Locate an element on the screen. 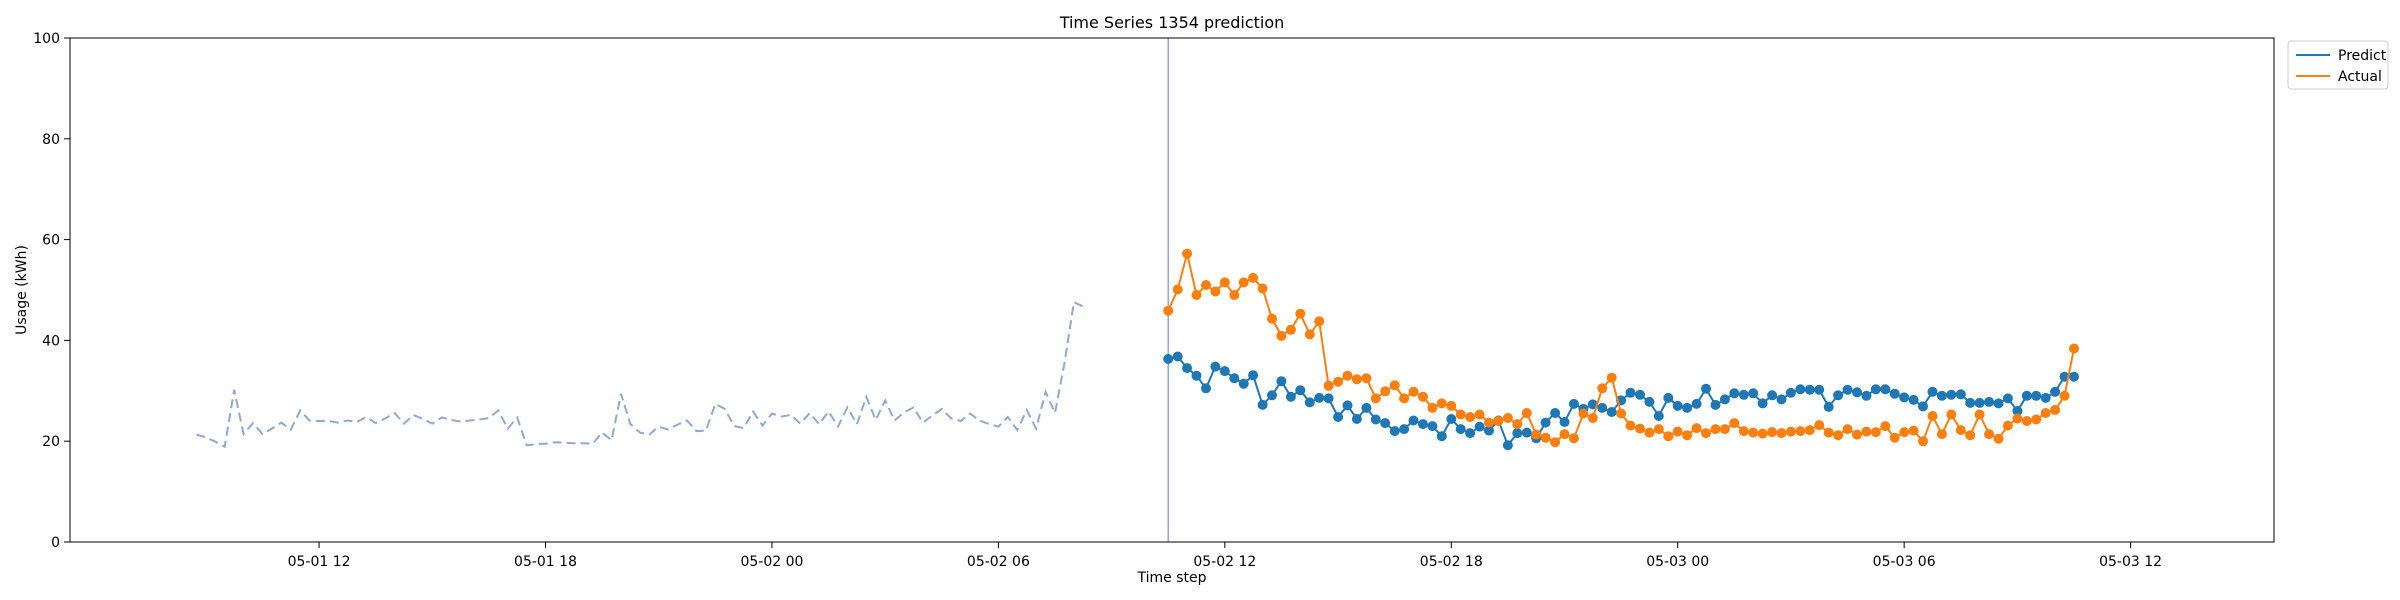  history-layer is located at coordinates (640, 374).